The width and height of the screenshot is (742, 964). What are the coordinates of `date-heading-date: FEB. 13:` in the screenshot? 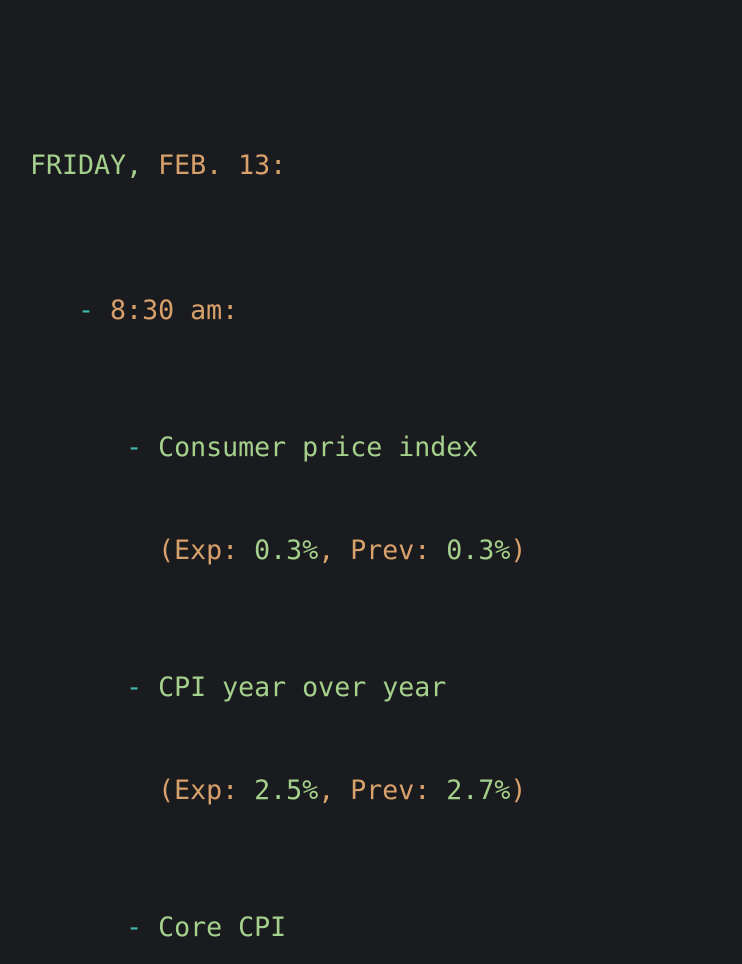 It's located at (222, 165).